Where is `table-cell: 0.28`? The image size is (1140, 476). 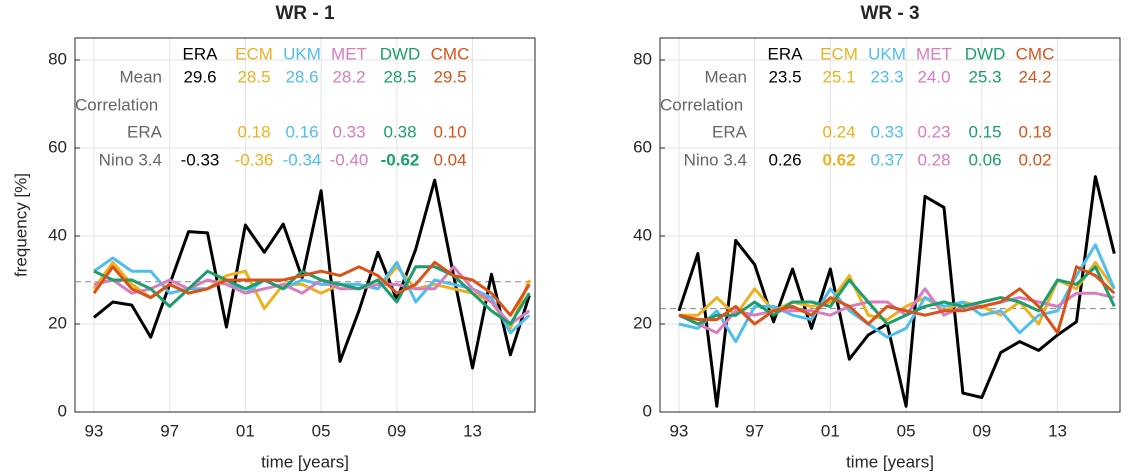 table-cell: 0.28 is located at coordinates (933, 159).